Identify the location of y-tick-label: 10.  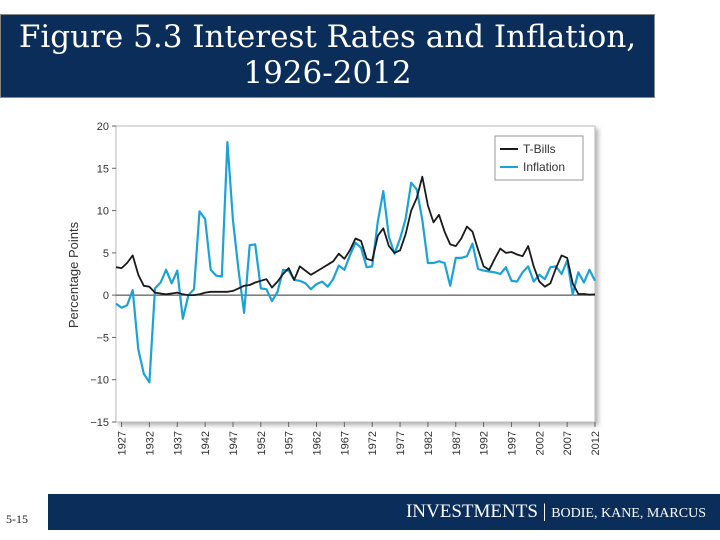
(103, 212).